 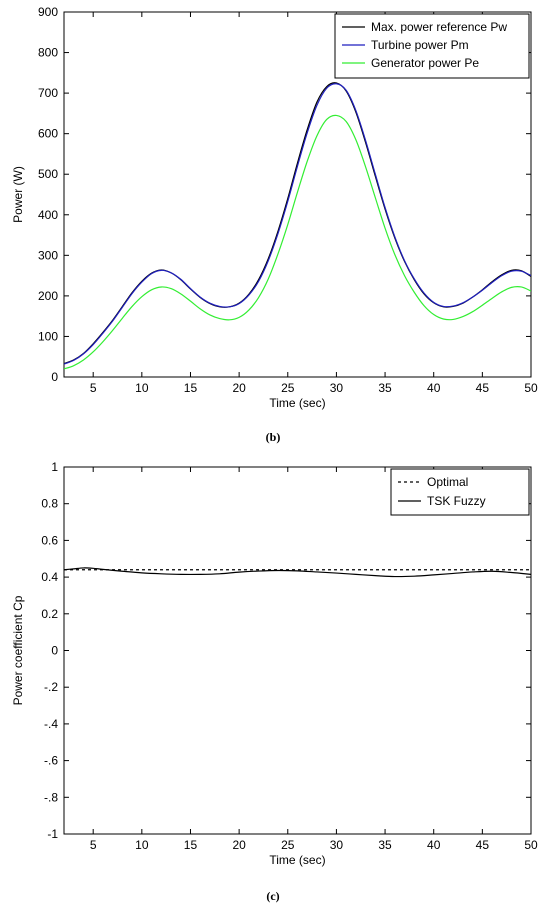 I want to click on y-tick-label: 0.8, so click(x=49, y=504).